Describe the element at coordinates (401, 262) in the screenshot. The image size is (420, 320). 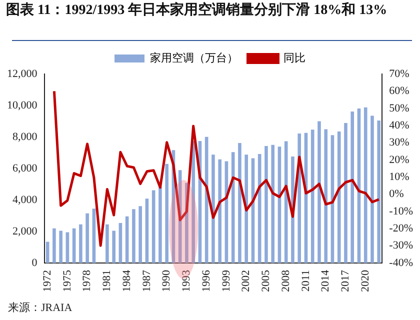
I see `y2-tick-label: -40%` at that location.